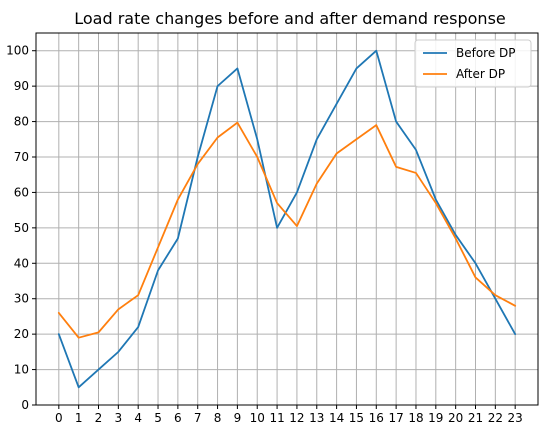 This screenshot has width=550, height=442. I want to click on y-axis-ticks: 0 10 20 30 40 50 60 70 80 90 100, so click(21, 228).